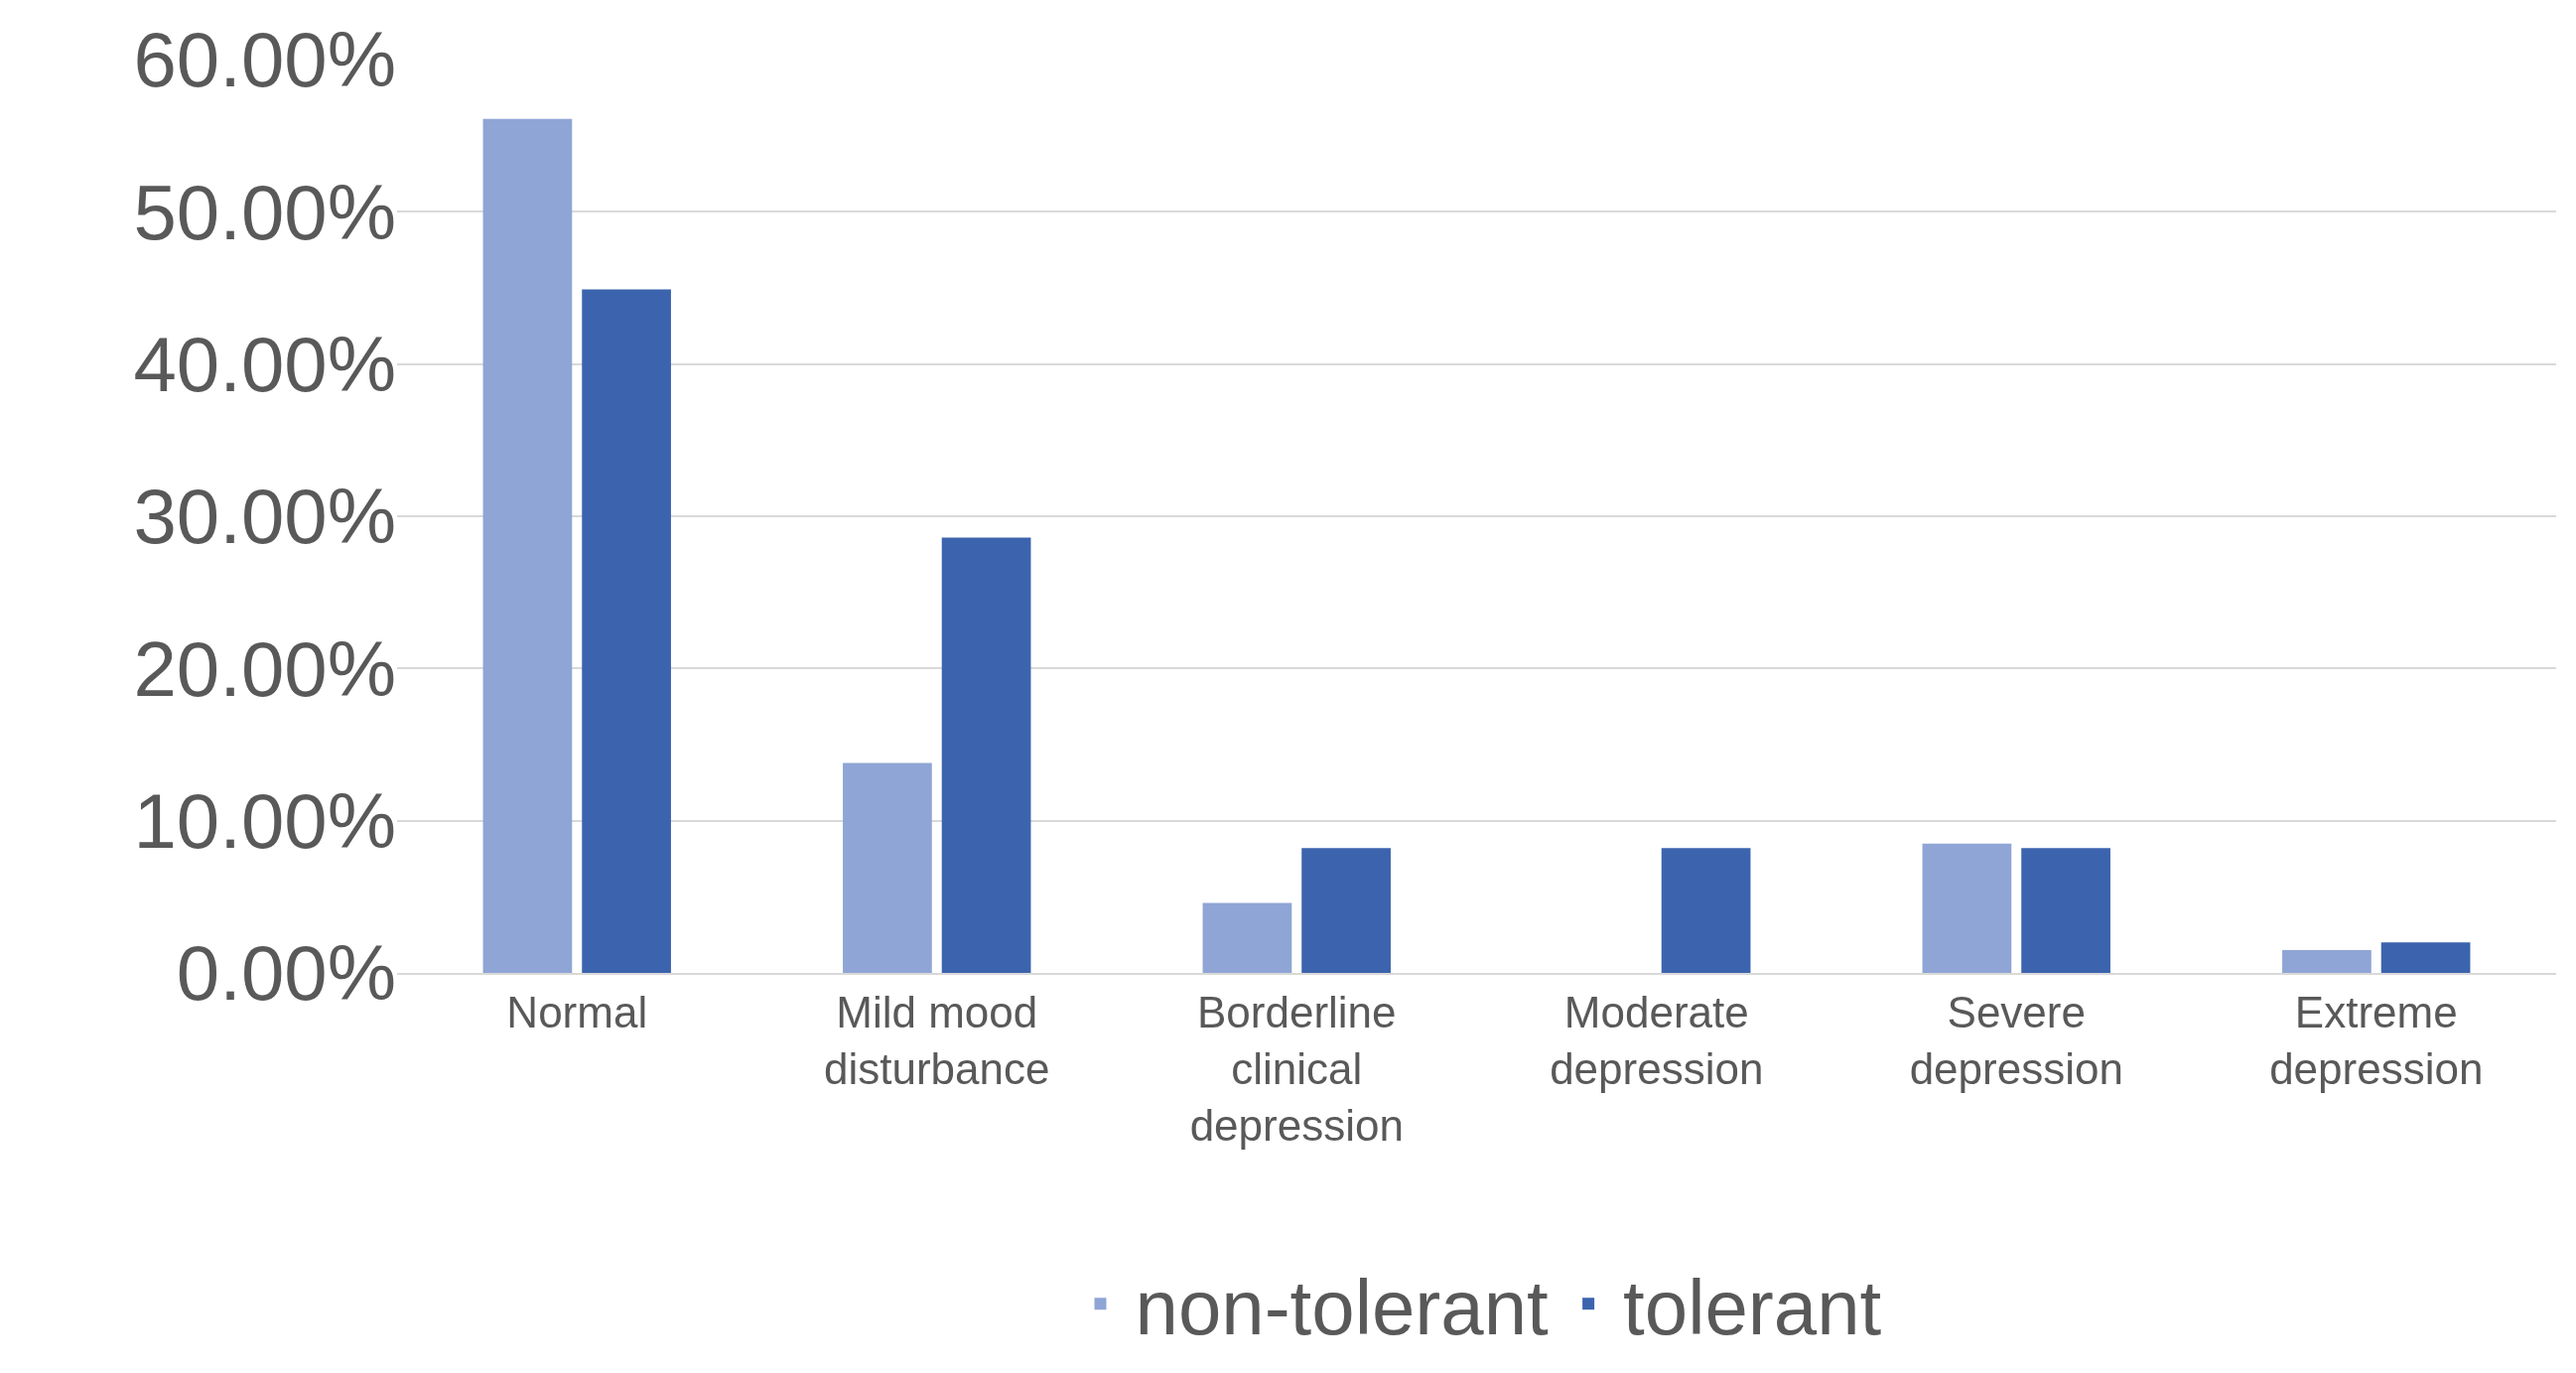 The image size is (2576, 1373). I want to click on y-tick-label: 60.00%, so click(264, 60).